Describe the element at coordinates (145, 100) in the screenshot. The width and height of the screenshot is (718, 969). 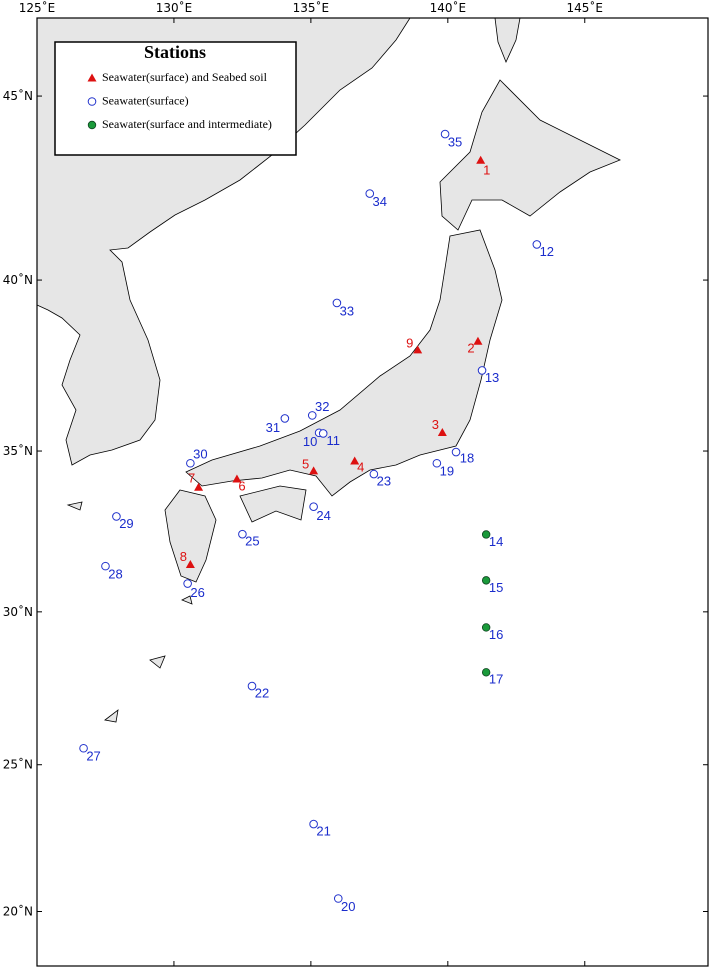
I see `legend-label: Seawater(surface)` at that location.